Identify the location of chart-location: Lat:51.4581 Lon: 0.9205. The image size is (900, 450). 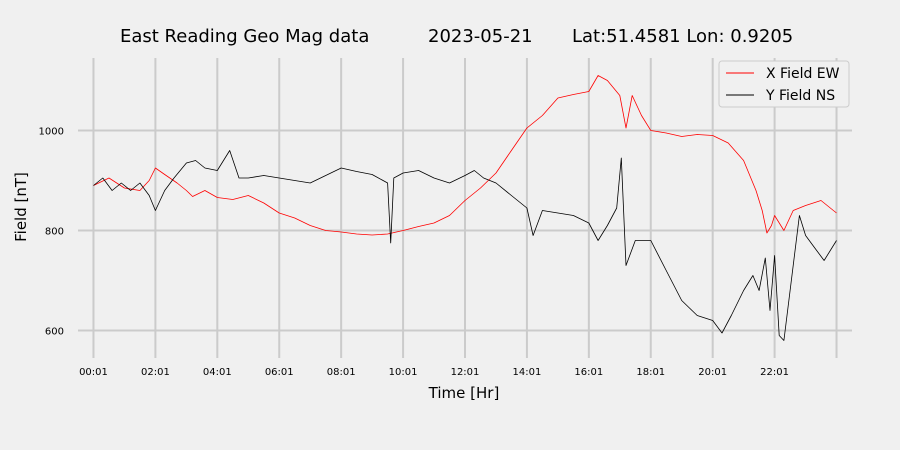
(682, 36).